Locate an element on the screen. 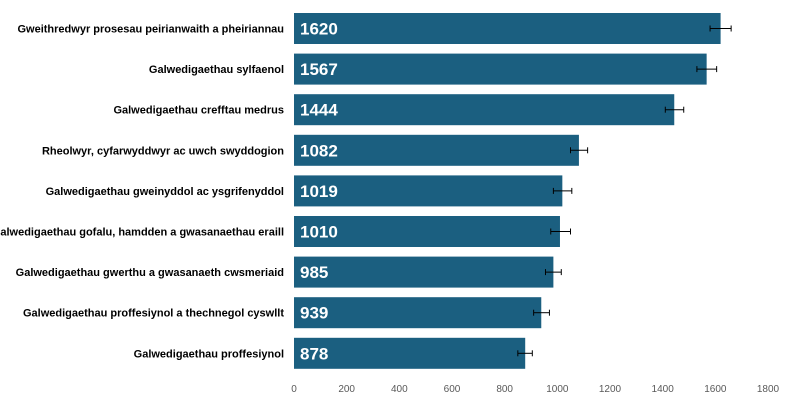  category-label: Galwedigaethau sylfaenol is located at coordinates (216, 70).